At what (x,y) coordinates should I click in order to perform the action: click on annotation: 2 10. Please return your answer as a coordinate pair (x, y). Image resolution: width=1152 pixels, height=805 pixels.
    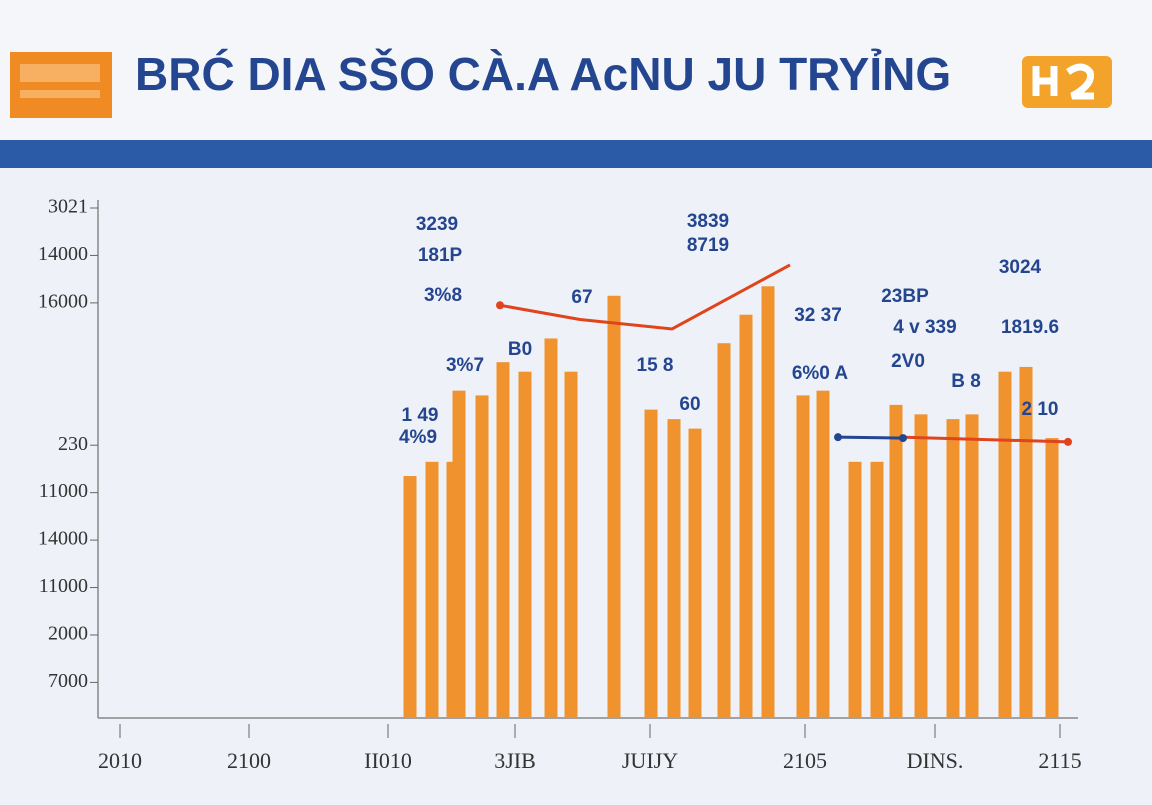
    Looking at the image, I should click on (1040, 409).